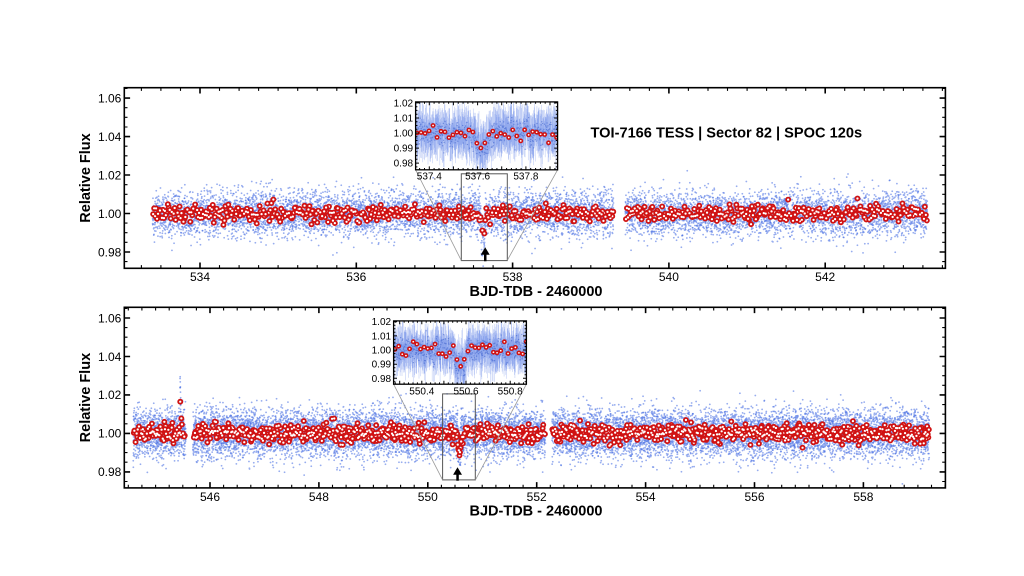 The height and width of the screenshot is (576, 1024). Describe the element at coordinates (727, 134) in the screenshot. I see `svg-text:TOI-7166 TESS | Sector 82 | SP: TOI-7166 TESS | Sector 82 | SPOC 120s` at that location.